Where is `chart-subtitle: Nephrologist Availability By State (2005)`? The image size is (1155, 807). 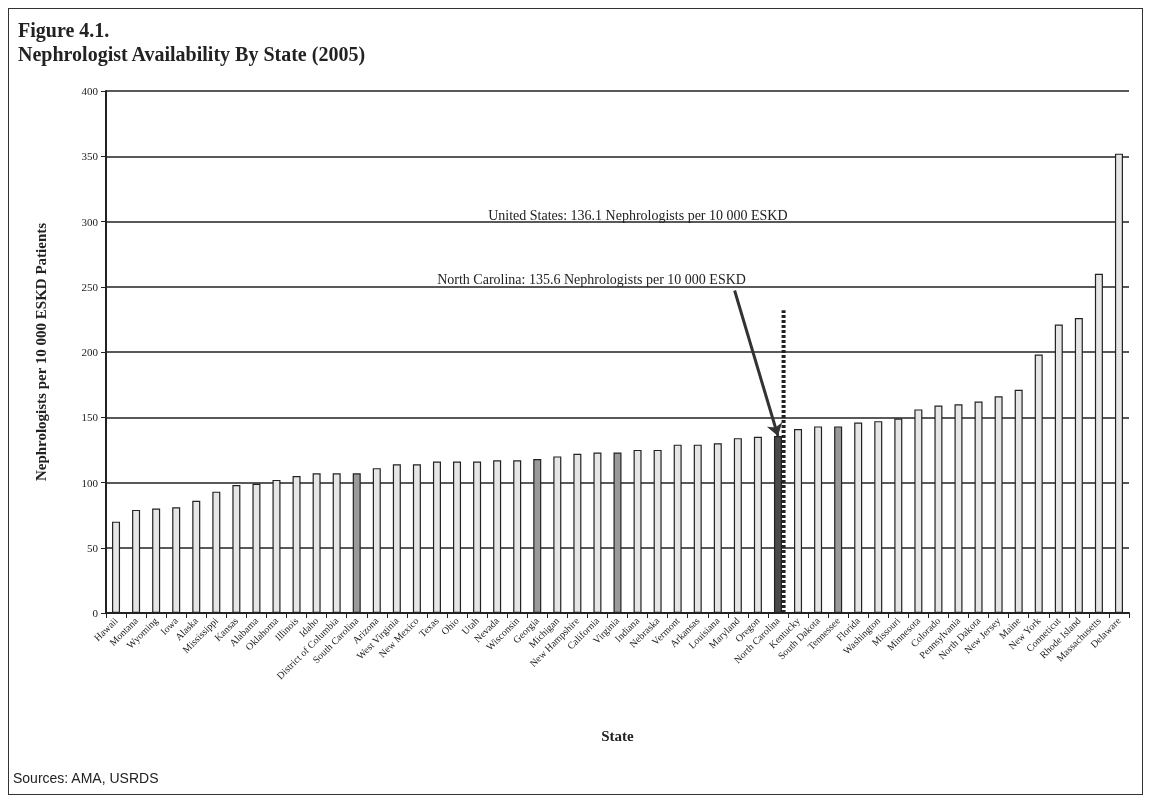 chart-subtitle: Nephrologist Availability By State (2005) is located at coordinates (192, 54).